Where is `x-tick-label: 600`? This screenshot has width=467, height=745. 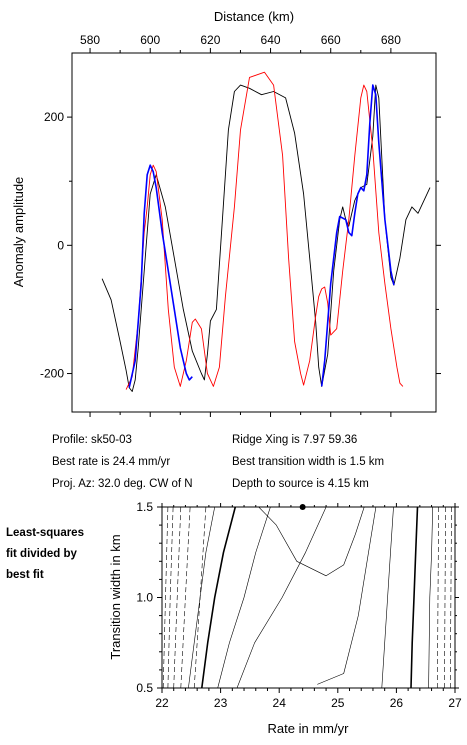 x-tick-label: 600 is located at coordinates (150, 40).